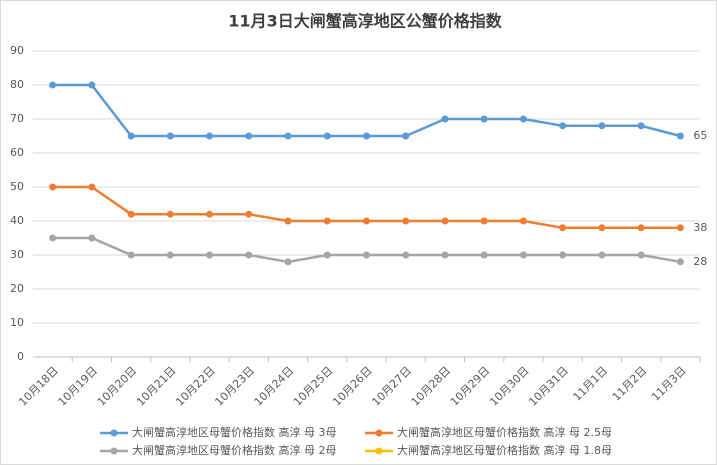 This screenshot has height=465, width=717. Describe the element at coordinates (17, 118) in the screenshot. I see `y-tick-label: 70` at that location.